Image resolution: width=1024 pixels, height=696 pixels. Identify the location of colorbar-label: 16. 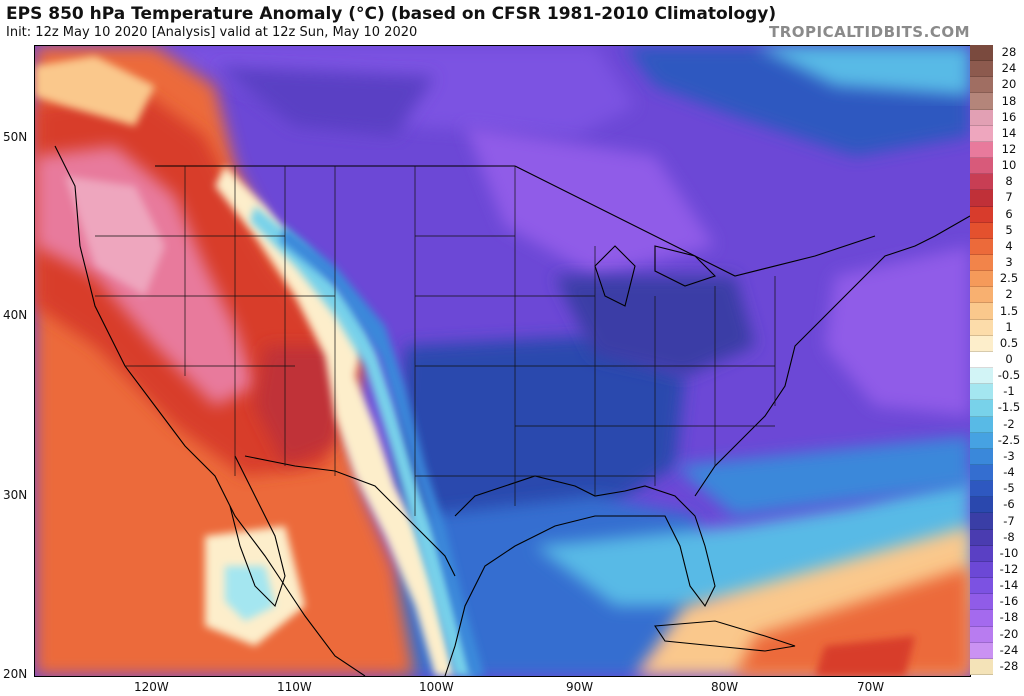
(1009, 116).